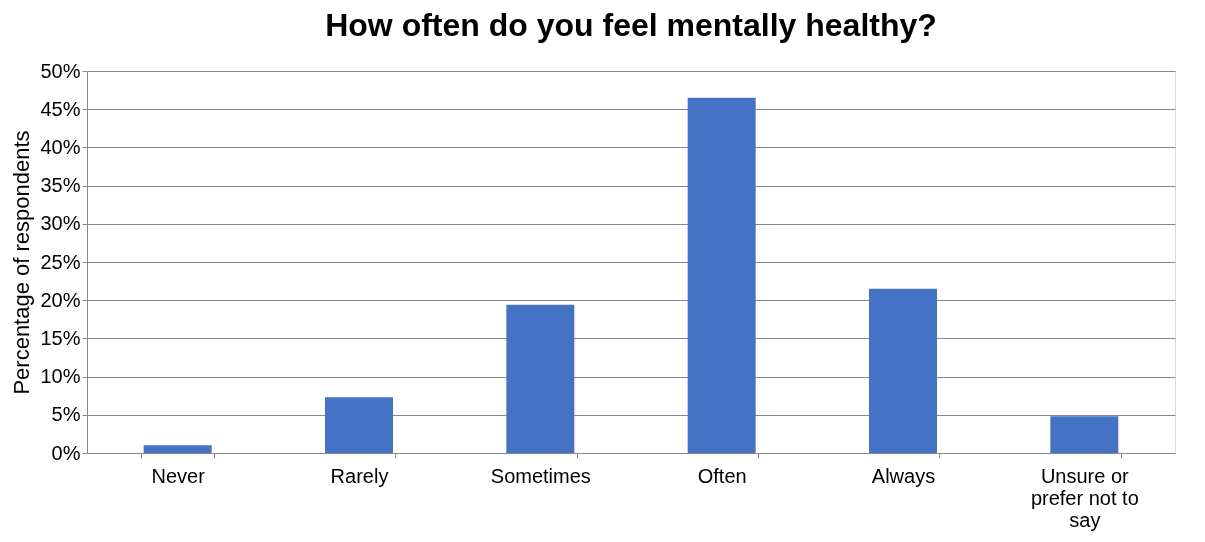 This screenshot has width=1205, height=542. I want to click on y-tick-label: 10%, so click(60, 376).